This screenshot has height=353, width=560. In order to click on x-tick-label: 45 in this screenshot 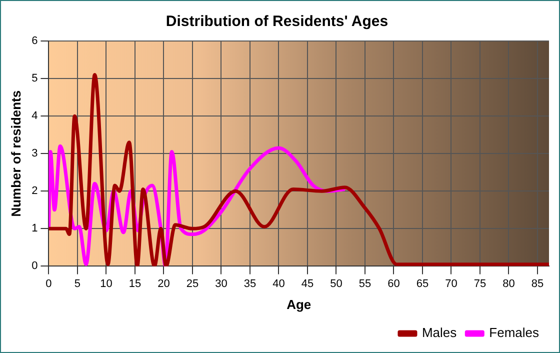, I will do `click(307, 284)`.